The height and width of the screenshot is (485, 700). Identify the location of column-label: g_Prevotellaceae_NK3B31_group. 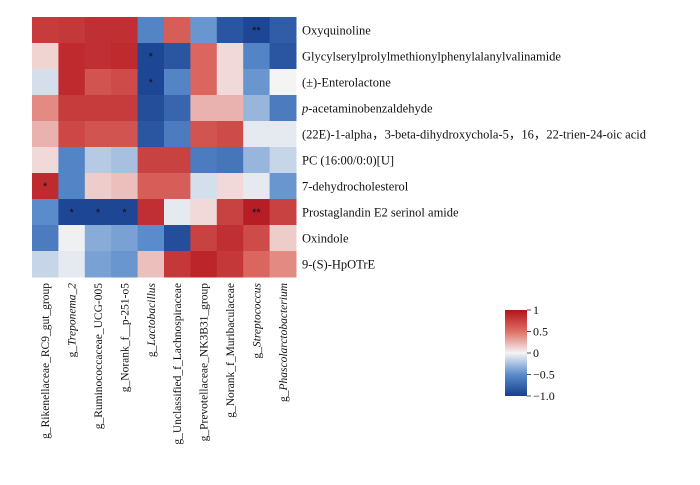
(205, 362).